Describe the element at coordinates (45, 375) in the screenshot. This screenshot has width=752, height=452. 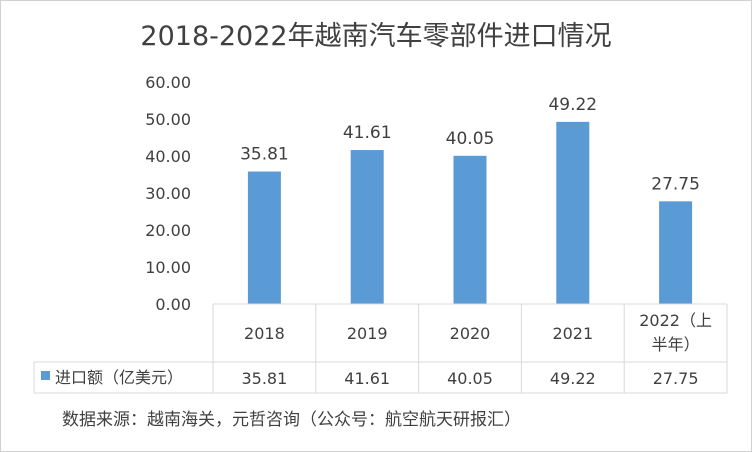
I see `legend-swatch` at that location.